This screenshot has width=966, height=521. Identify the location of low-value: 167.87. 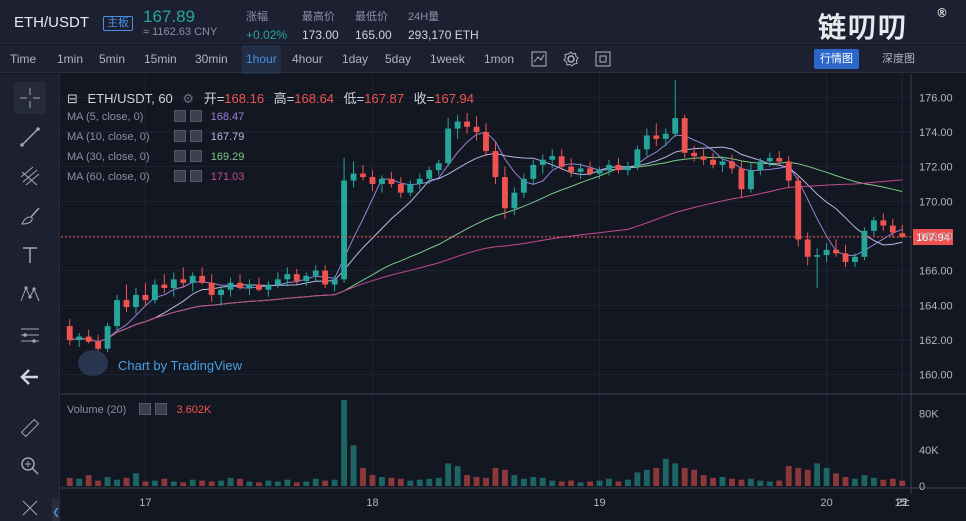
(384, 98).